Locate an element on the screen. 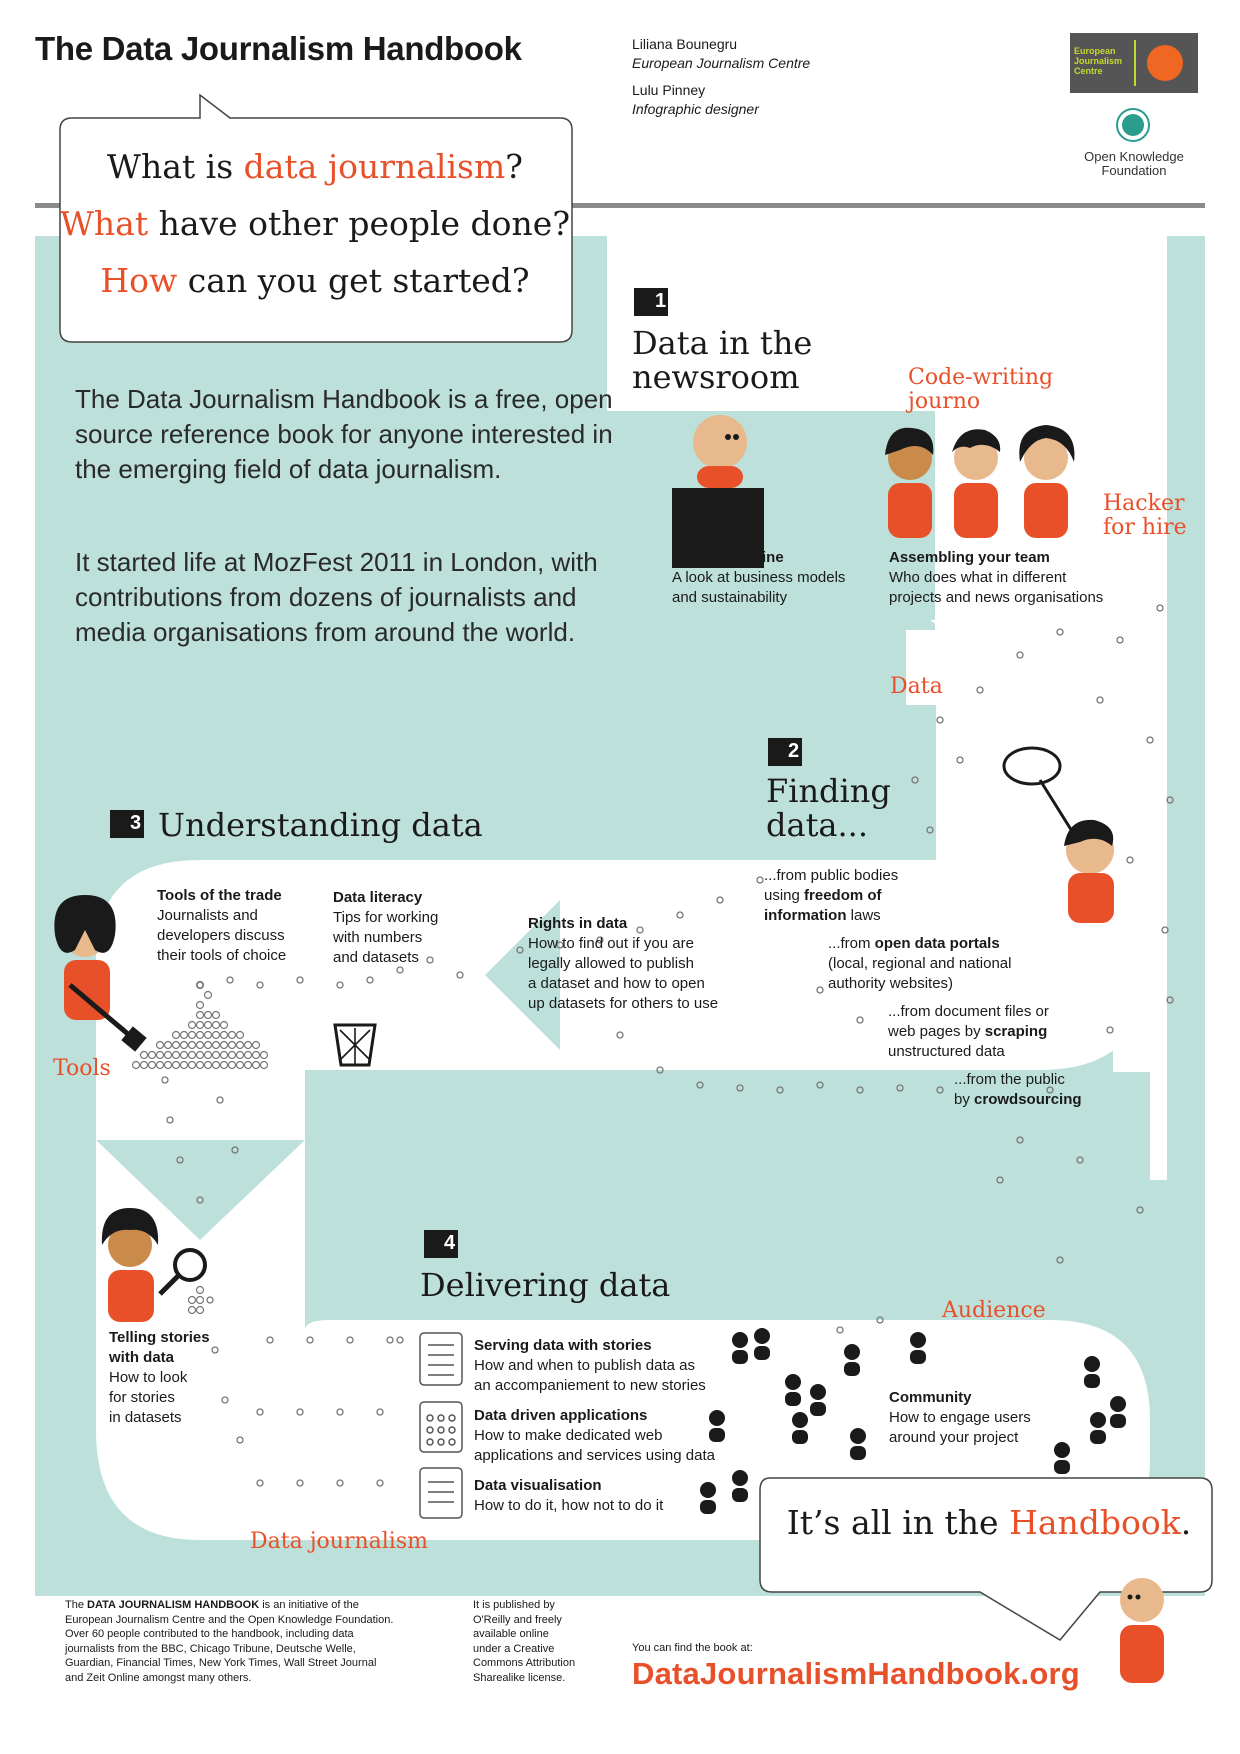 This screenshot has width=1240, height=1754. audience-figures is located at coordinates (913, 1421).